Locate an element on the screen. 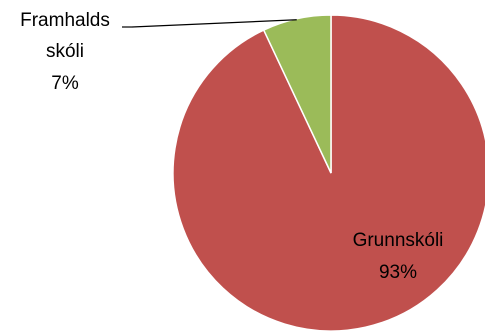 The height and width of the screenshot is (331, 485). pie-slice-framhalds is located at coordinates (297, 94).